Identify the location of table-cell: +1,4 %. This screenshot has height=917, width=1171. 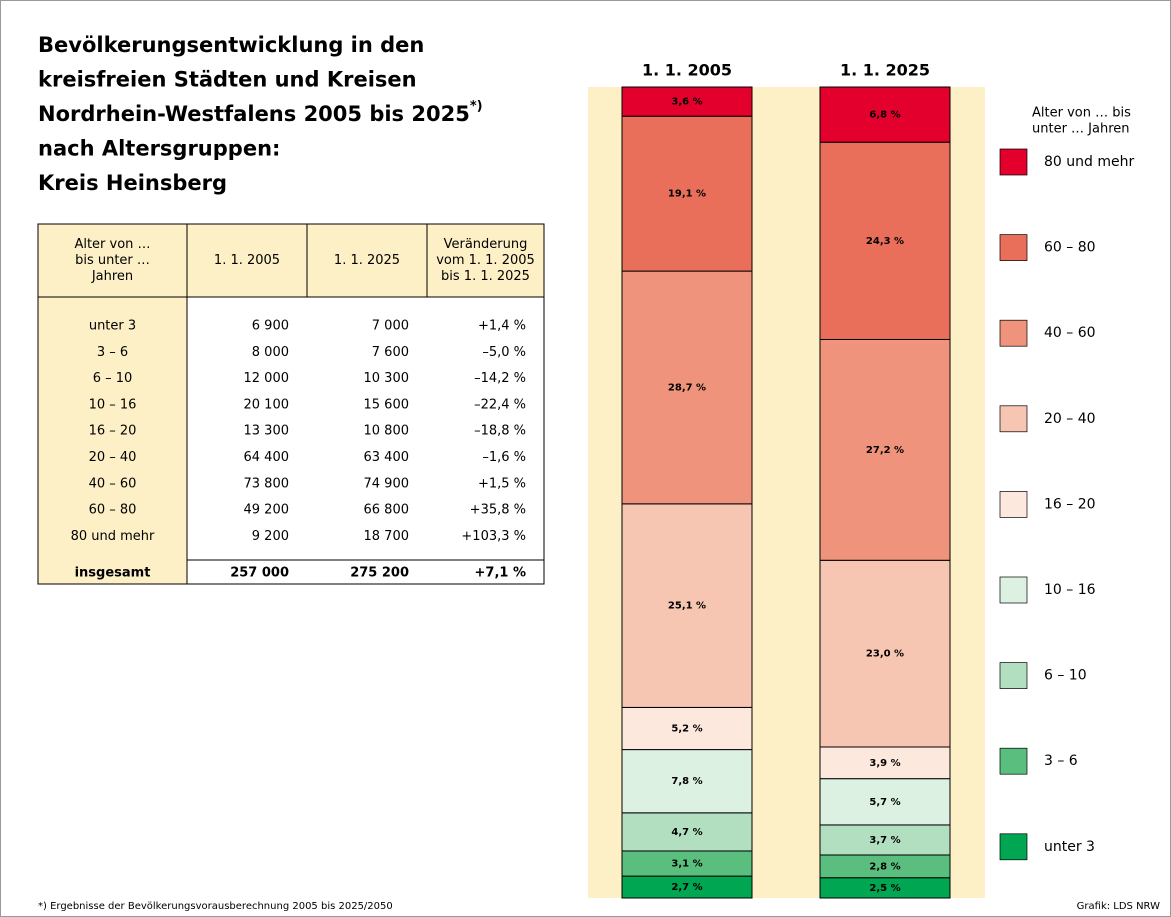
(502, 326).